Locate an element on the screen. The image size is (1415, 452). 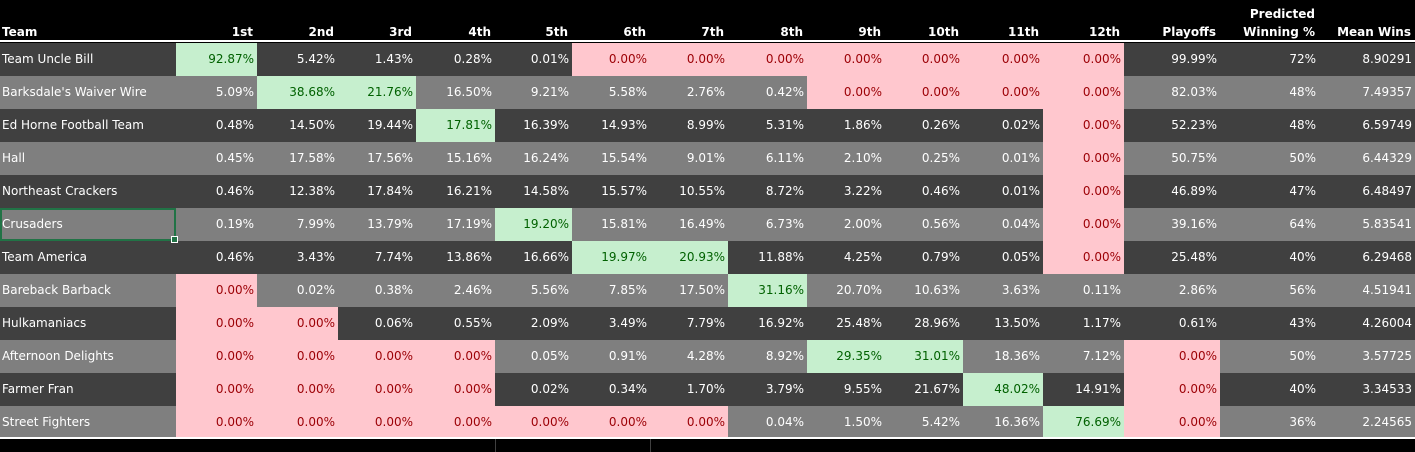
header-place-6: 6th is located at coordinates (634, 32).